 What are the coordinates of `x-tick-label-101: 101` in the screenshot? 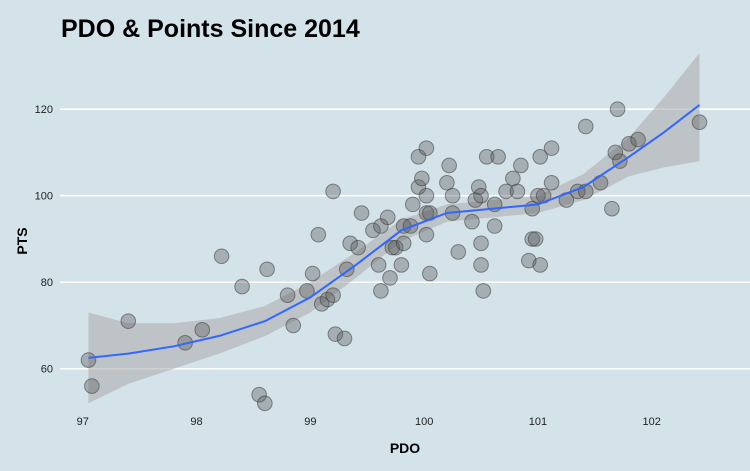 It's located at (538, 422).